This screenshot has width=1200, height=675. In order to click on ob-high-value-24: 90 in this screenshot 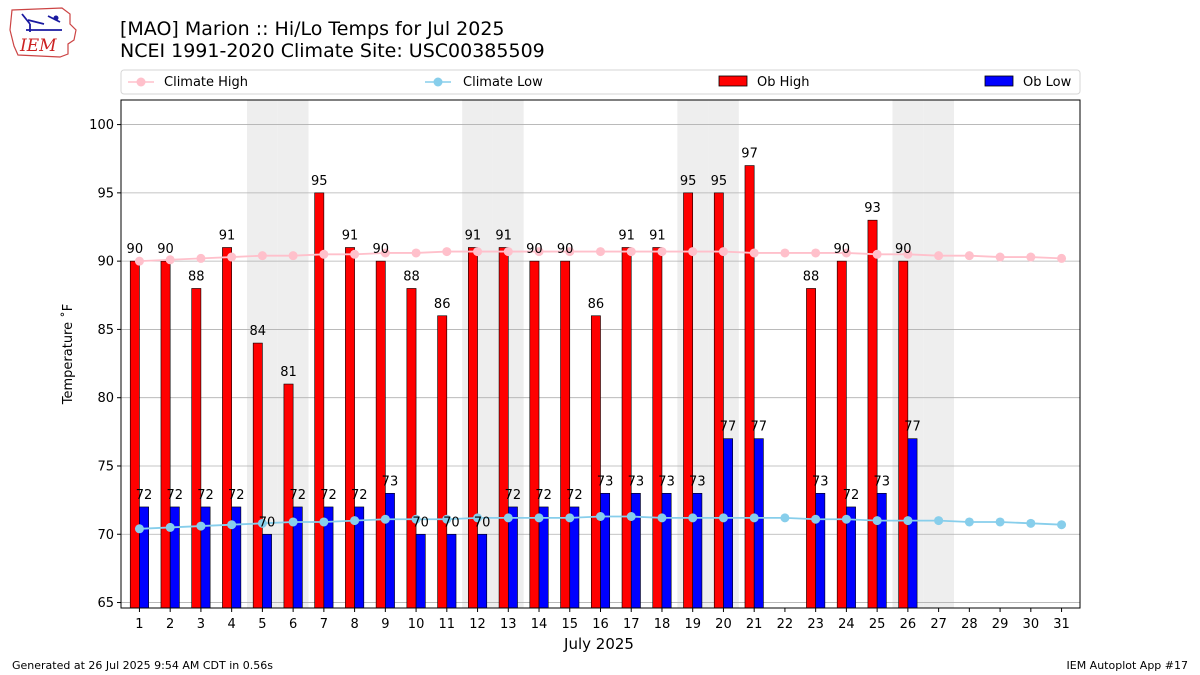, I will do `click(842, 249)`.